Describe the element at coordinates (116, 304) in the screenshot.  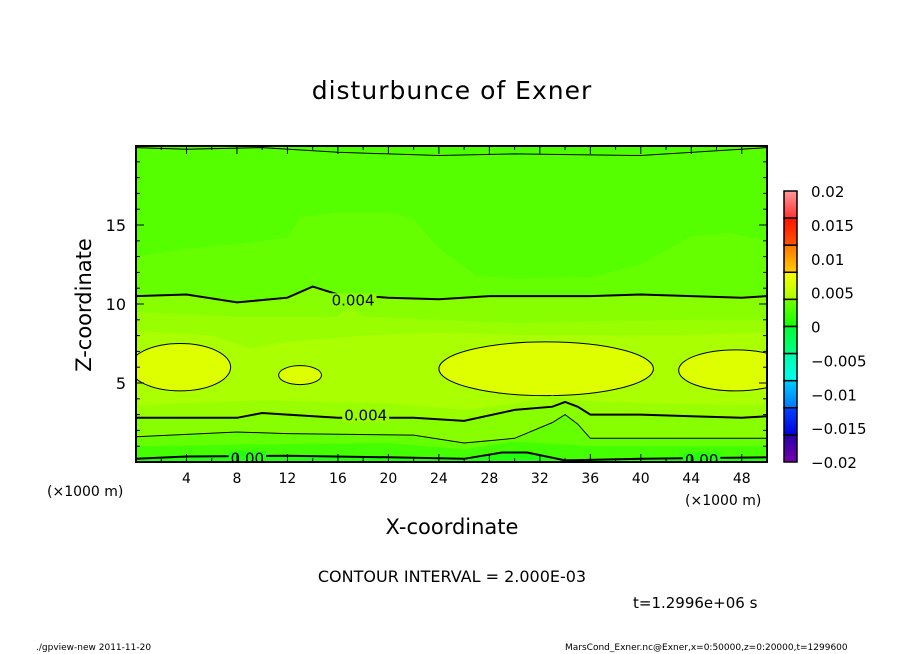
I see `y-tick-label: 10` at that location.